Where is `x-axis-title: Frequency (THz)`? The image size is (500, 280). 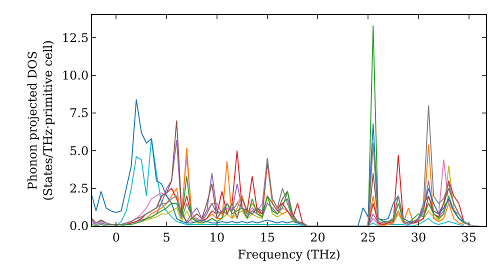 x-axis-title: Frequency (THz) is located at coordinates (289, 254).